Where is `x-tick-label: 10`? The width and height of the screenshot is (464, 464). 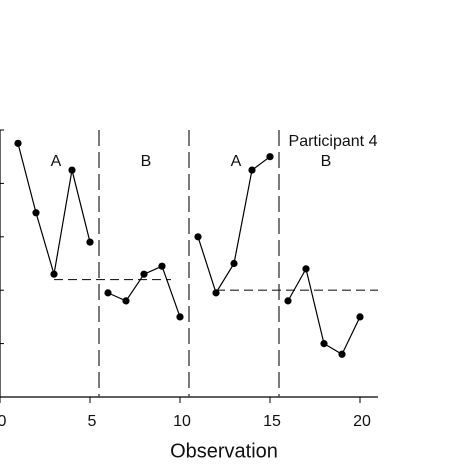 x-tick-label: 10 is located at coordinates (182, 421).